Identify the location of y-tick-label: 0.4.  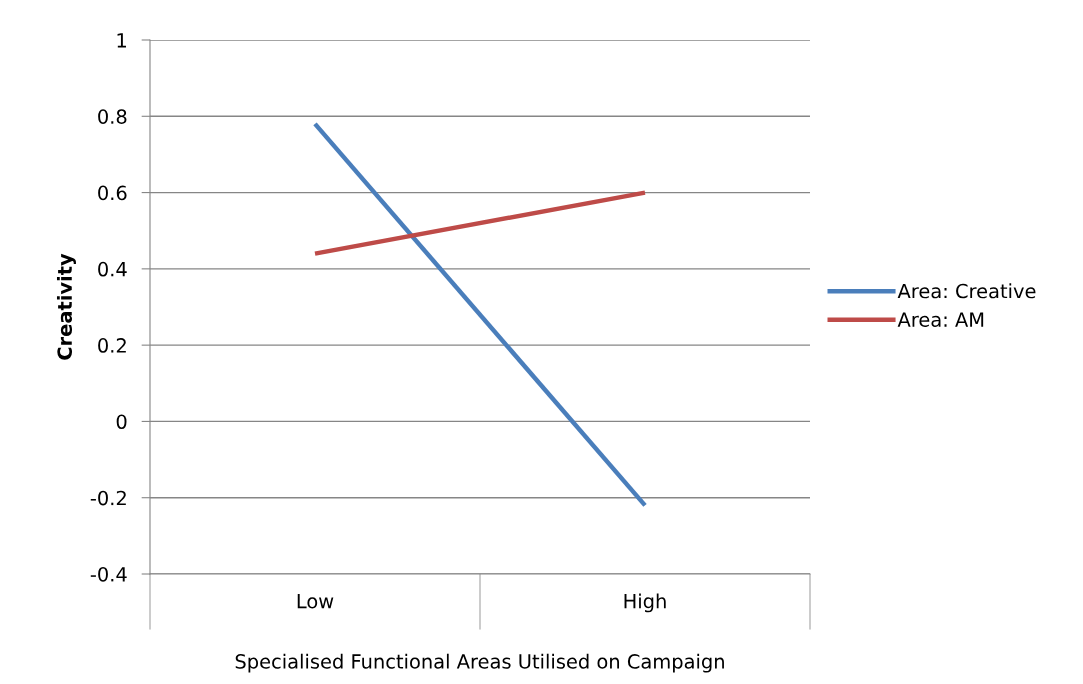
(112, 269).